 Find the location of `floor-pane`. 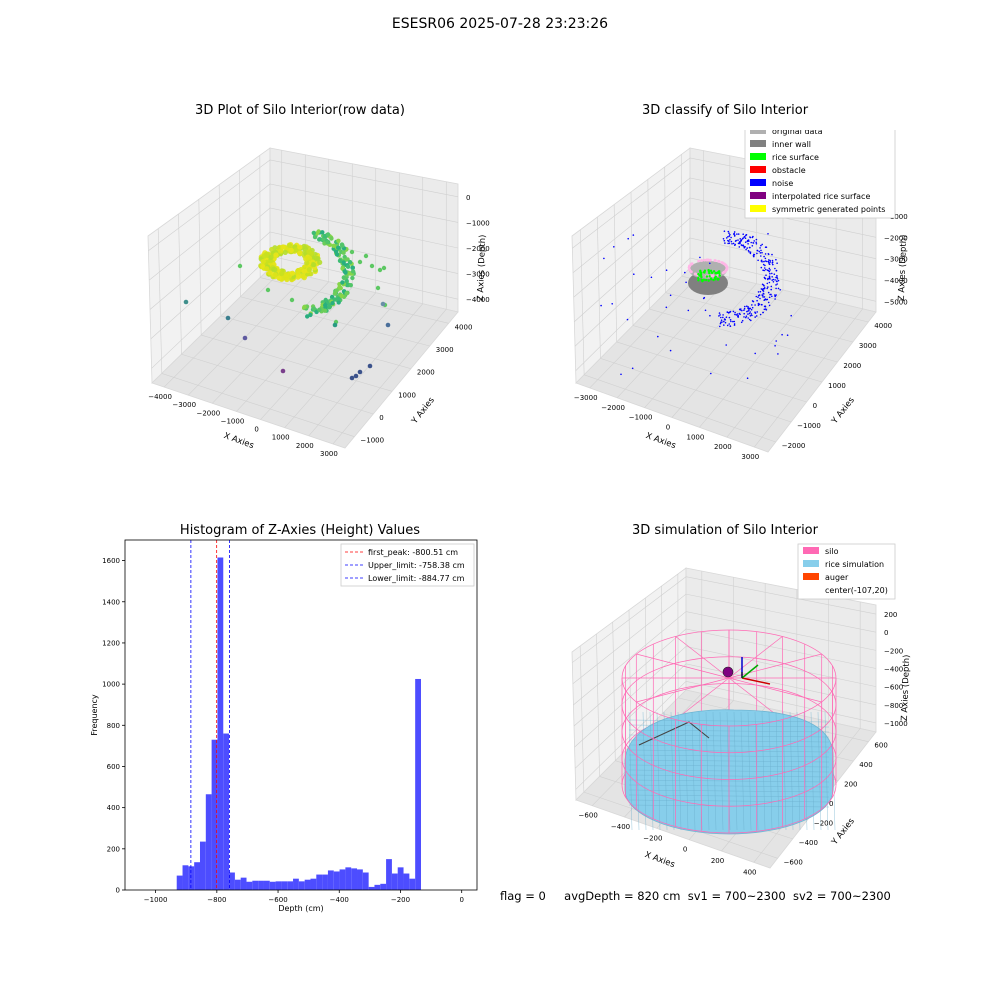

floor-pane is located at coordinates (305, 358).